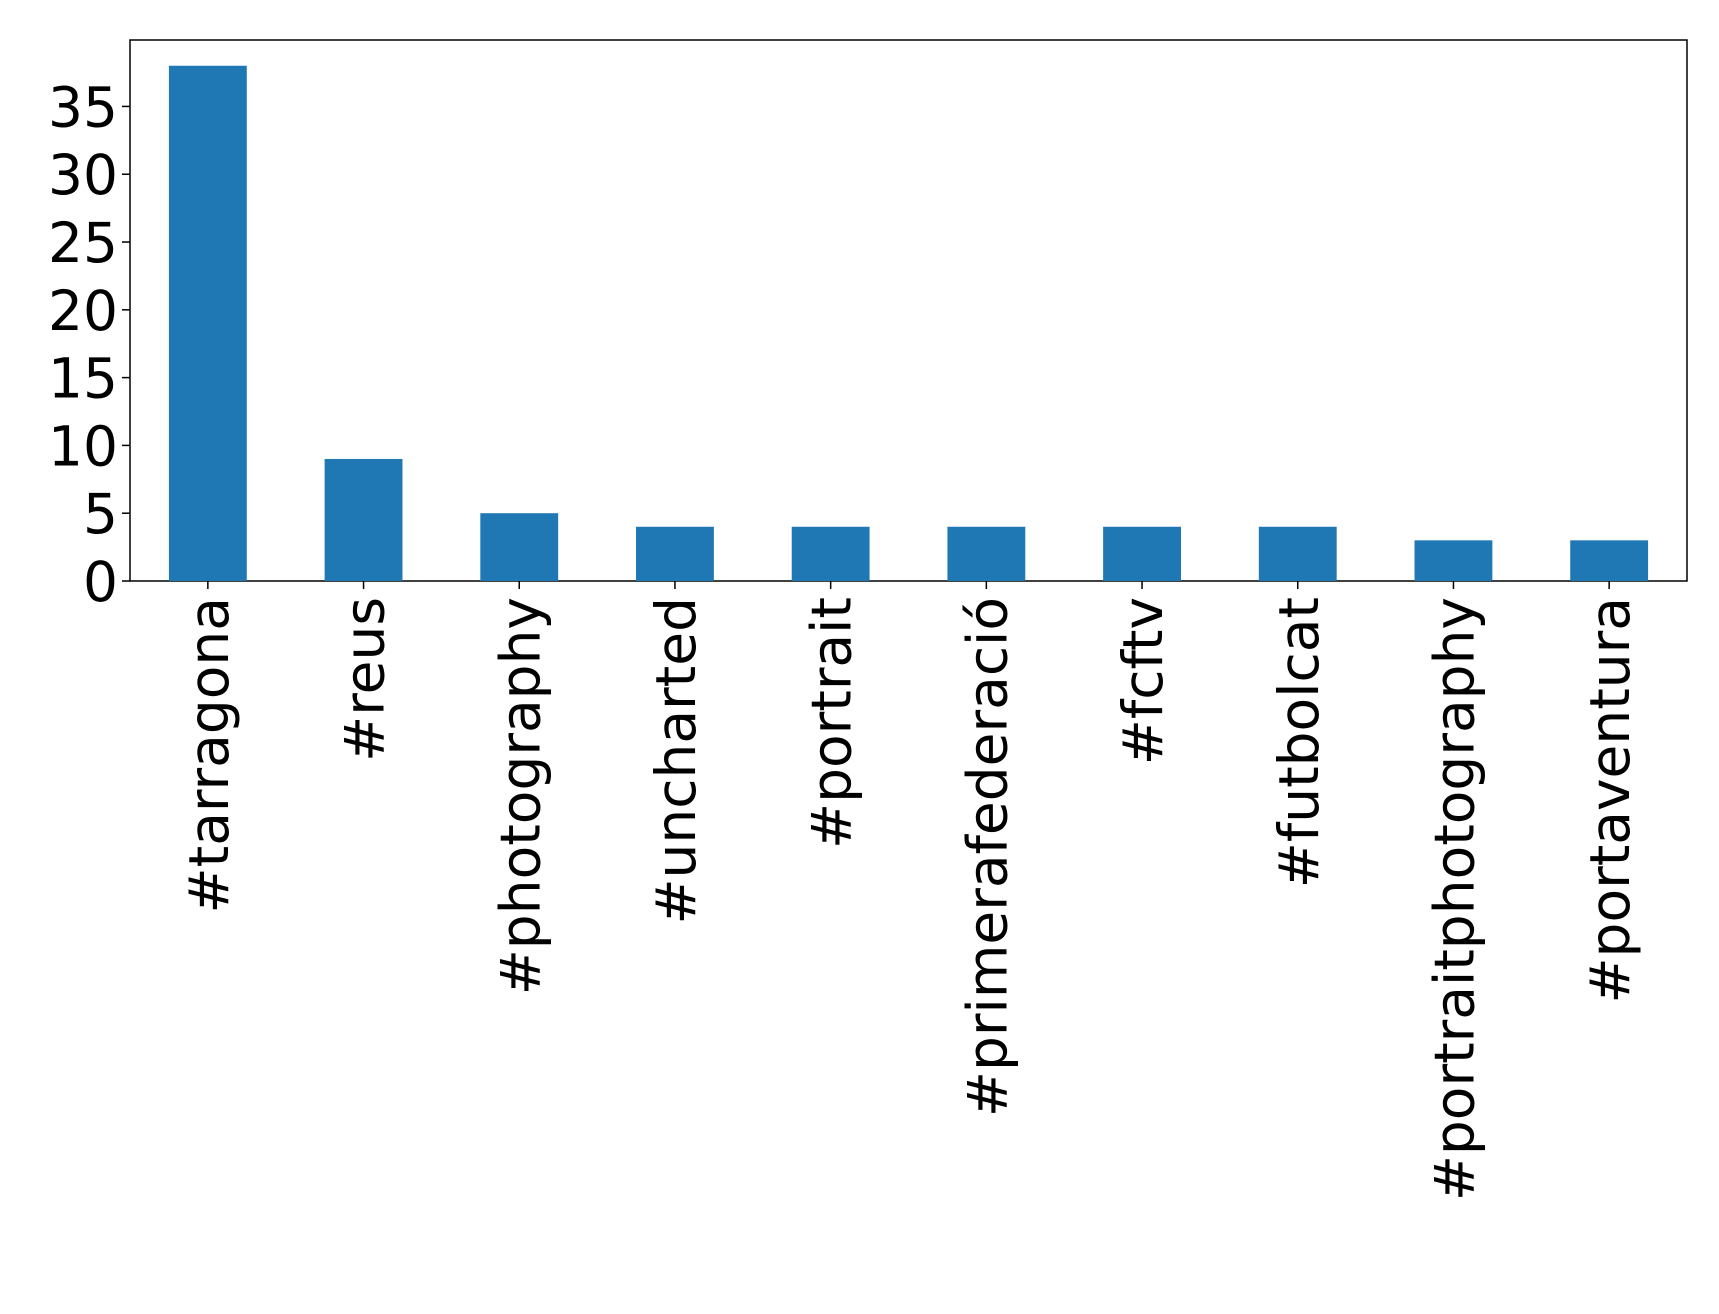 The height and width of the screenshot is (1314, 1719). Describe the element at coordinates (83, 446) in the screenshot. I see `y-tick-label: 10` at that location.